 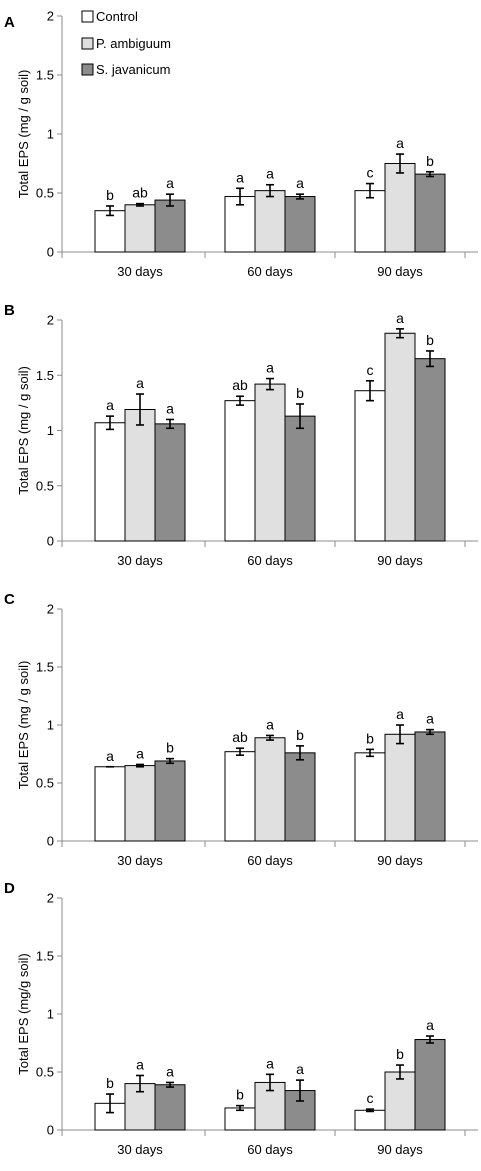 I want to click on legend-label-control: Control, so click(x=117, y=16).